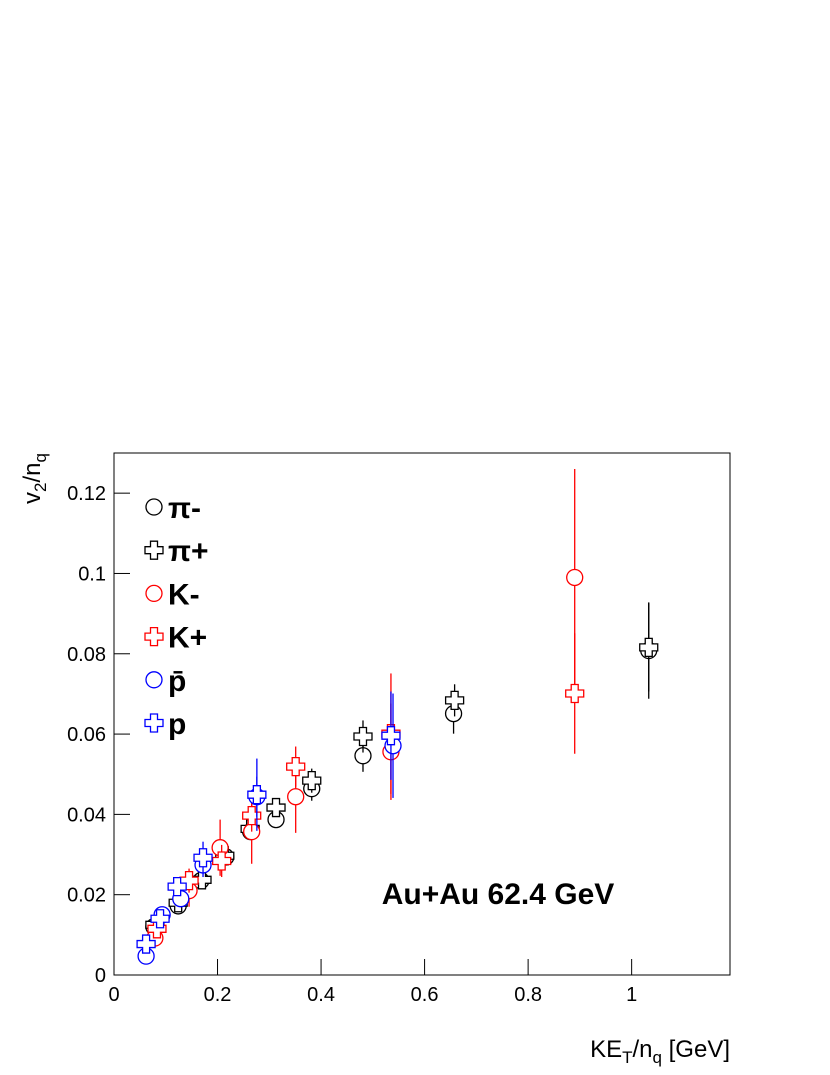 The image size is (830, 1075). Describe the element at coordinates (113, 995) in the screenshot. I see `x-tick-label: 0` at that location.